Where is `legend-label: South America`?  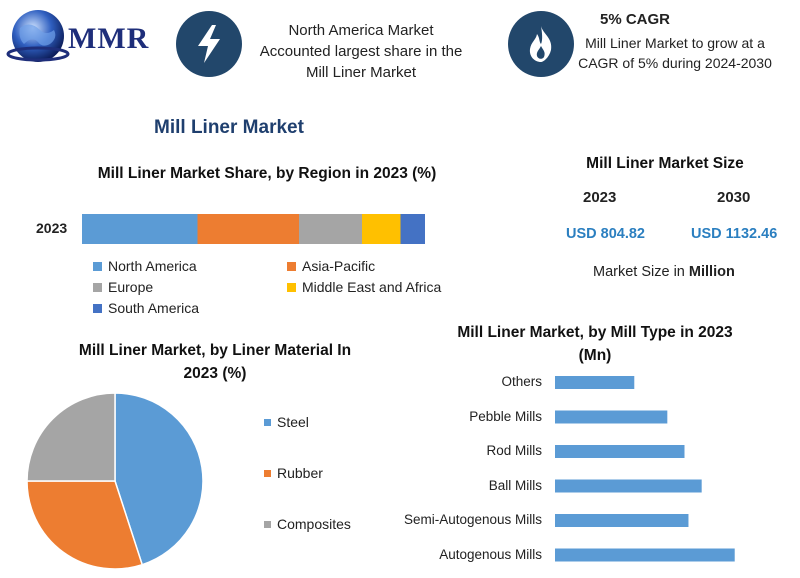
legend-label: South America is located at coordinates (154, 308).